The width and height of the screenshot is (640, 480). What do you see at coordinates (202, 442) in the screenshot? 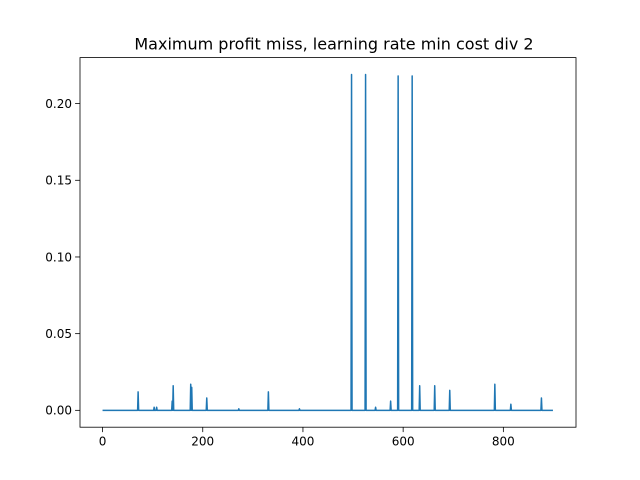
I see `x-tick-label: 200` at bounding box center [202, 442].